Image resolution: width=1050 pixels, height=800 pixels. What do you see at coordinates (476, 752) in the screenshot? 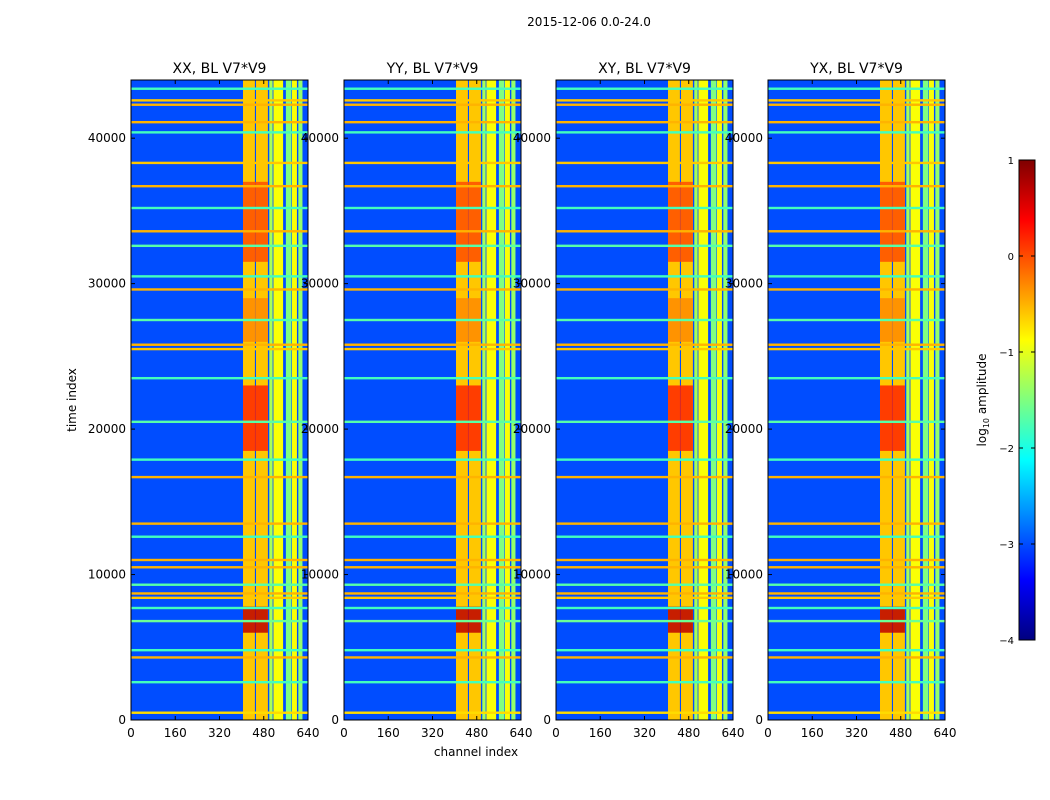
I see `x-axis-label: channel index` at bounding box center [476, 752].